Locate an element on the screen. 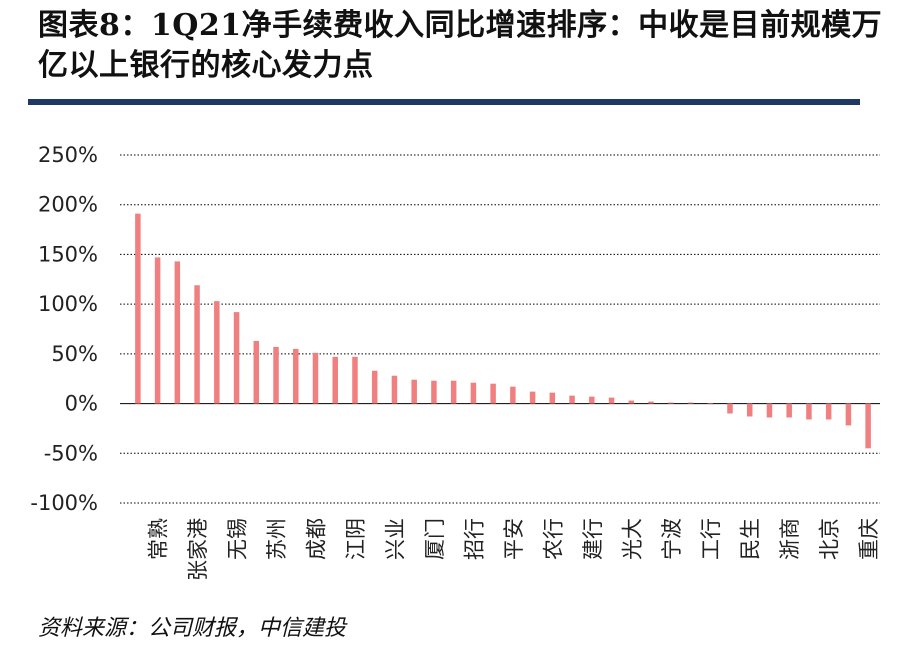  y-tick-label: 0% is located at coordinates (81, 404).